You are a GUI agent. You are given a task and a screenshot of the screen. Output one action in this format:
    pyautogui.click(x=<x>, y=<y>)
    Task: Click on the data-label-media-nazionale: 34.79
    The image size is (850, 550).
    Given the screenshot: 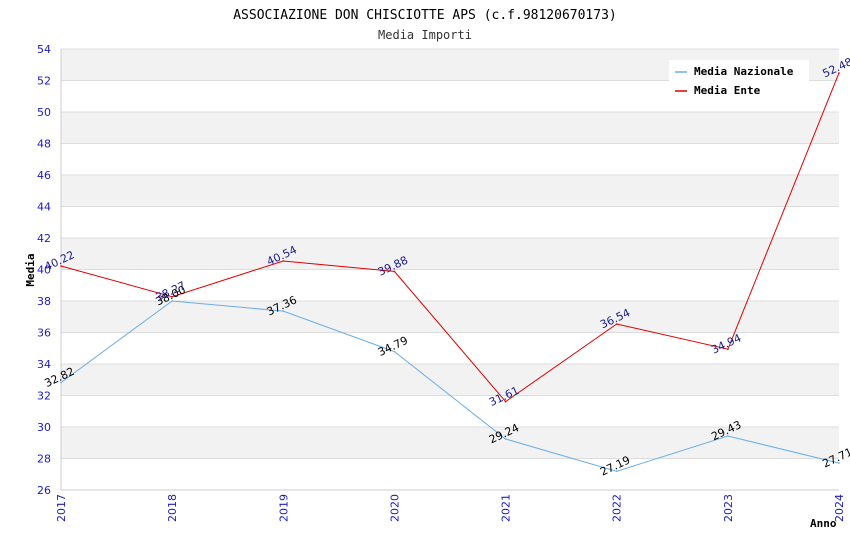 What is the action you would take?
    pyautogui.click(x=393, y=346)
    